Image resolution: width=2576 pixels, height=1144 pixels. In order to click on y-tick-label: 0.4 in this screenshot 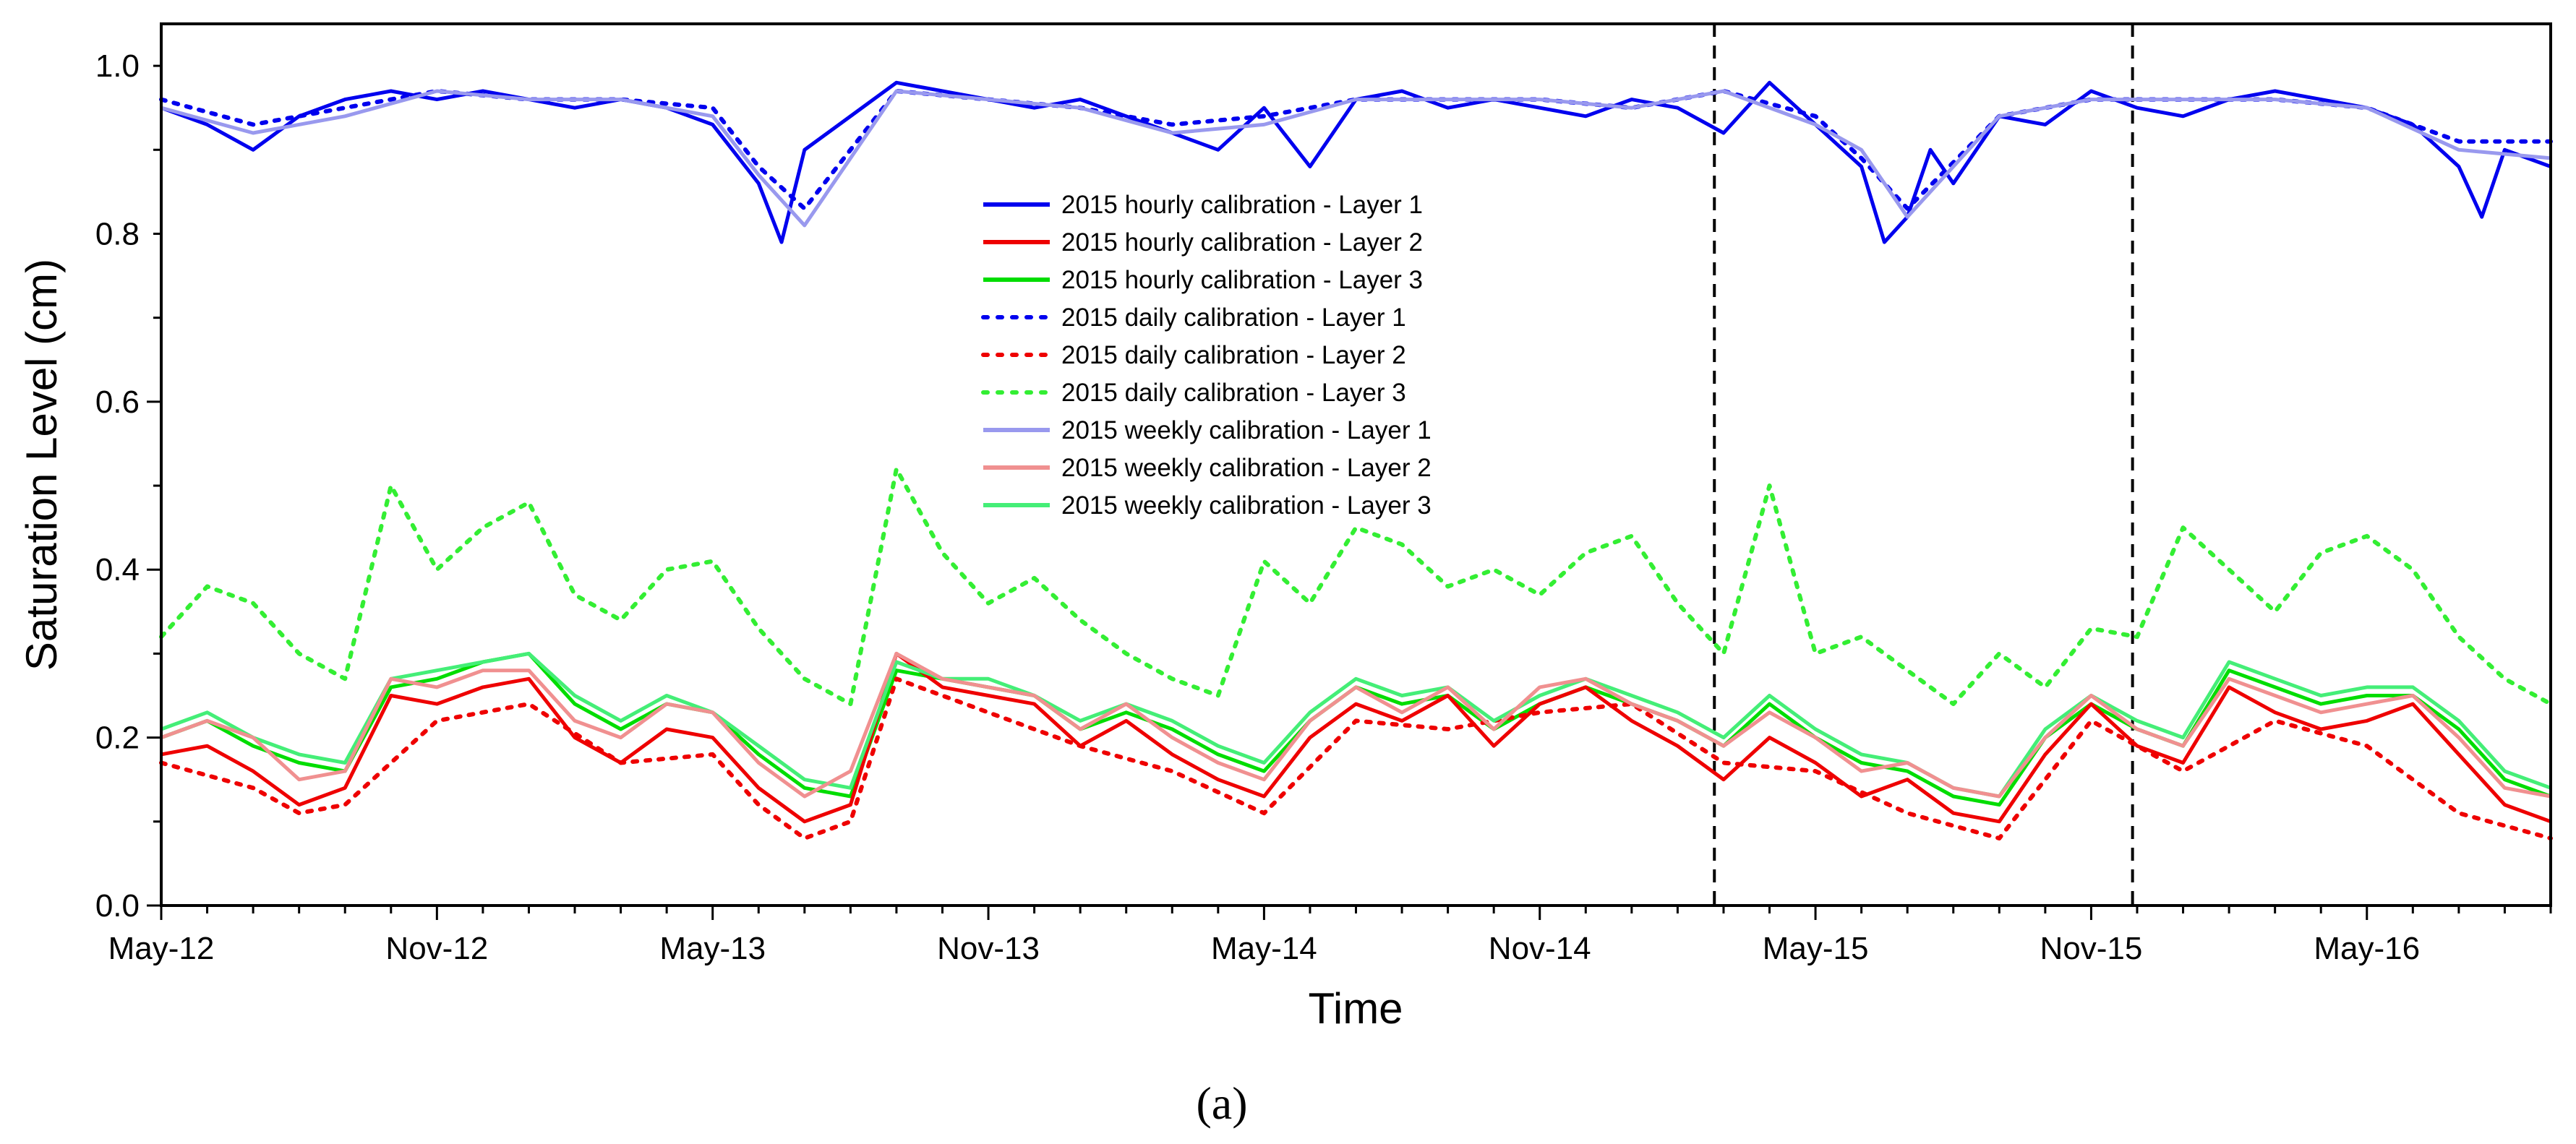, I will do `click(117, 570)`.